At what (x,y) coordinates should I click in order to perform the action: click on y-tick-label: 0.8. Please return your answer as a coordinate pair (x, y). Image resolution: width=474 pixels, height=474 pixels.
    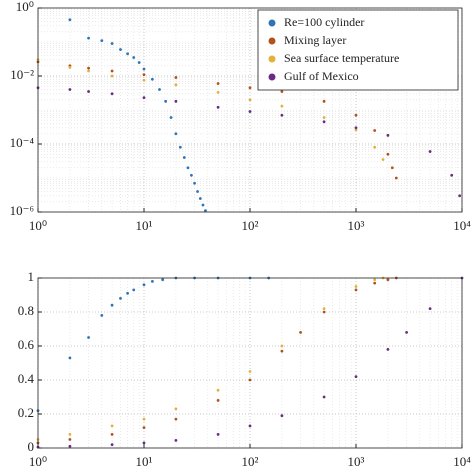
    Looking at the image, I should click on (26, 310).